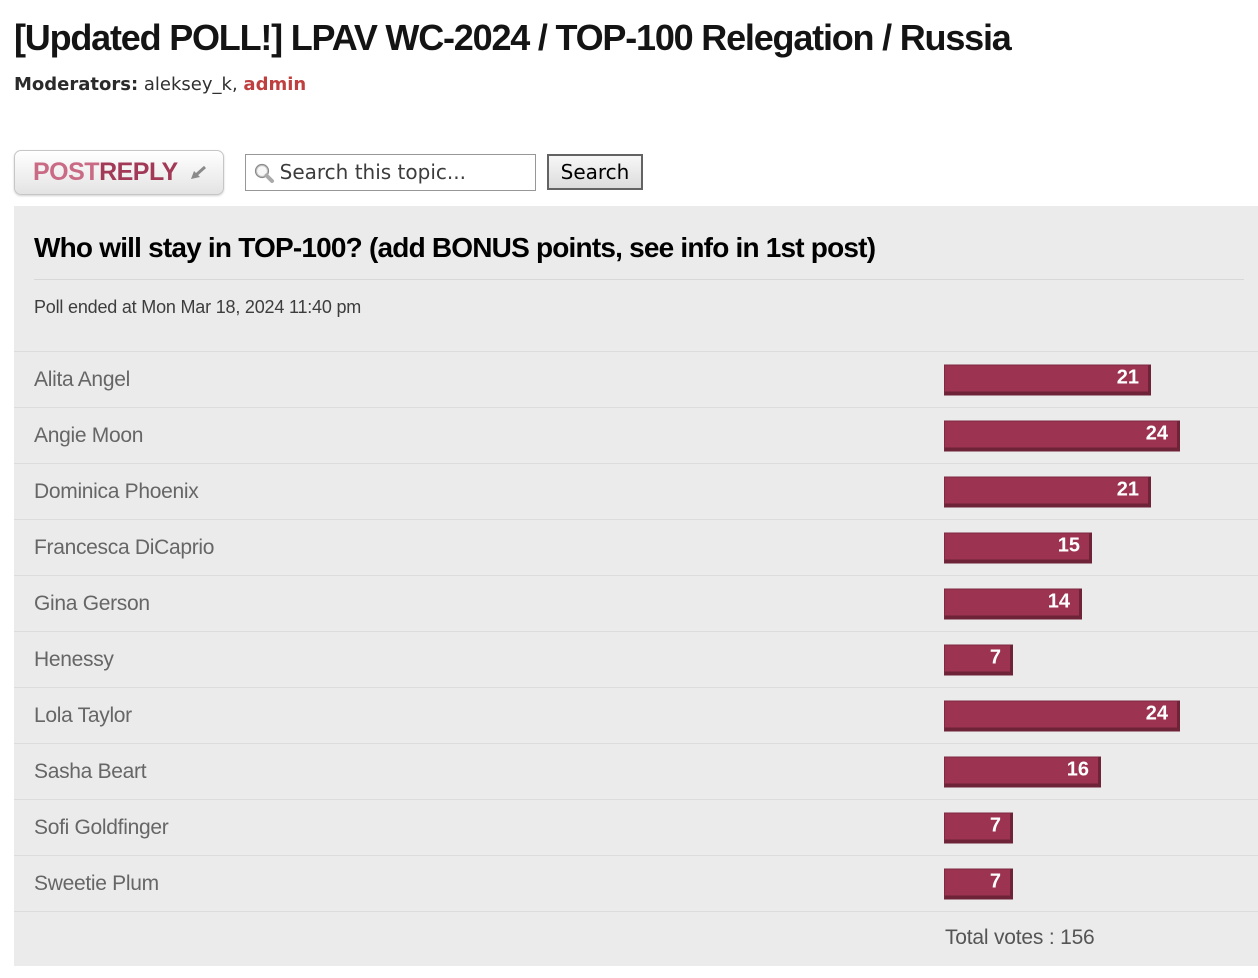 This screenshot has width=1258, height=978. What do you see at coordinates (92, 603) in the screenshot?
I see `poll-option-label: Gina Gerson` at bounding box center [92, 603].